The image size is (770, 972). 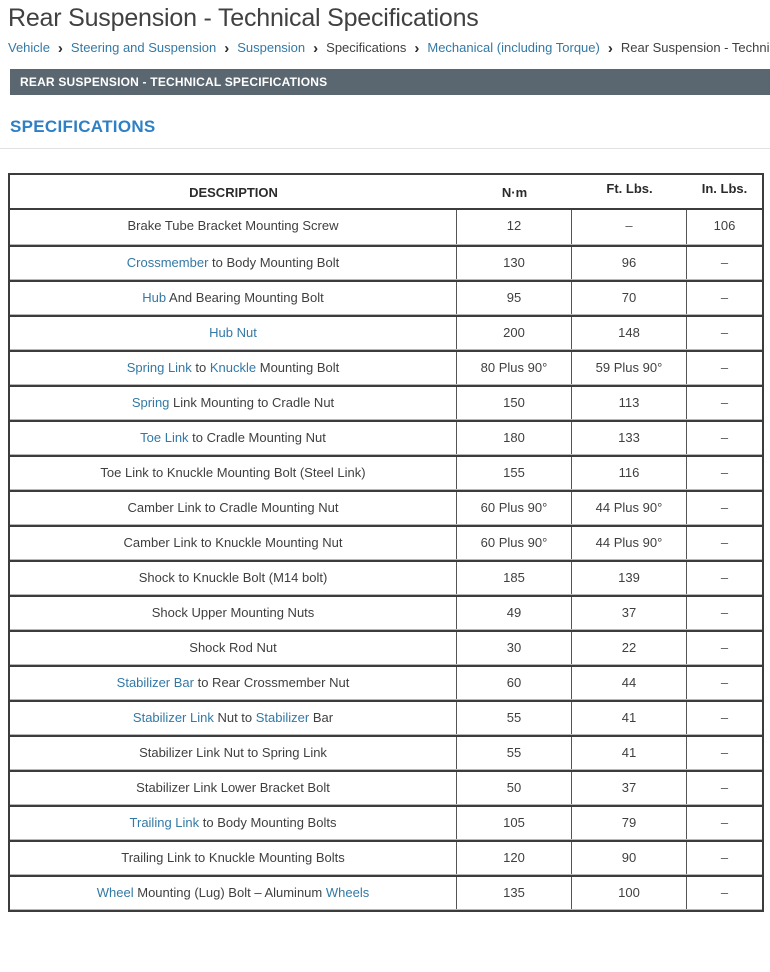 What do you see at coordinates (514, 263) in the screenshot?
I see `nm-cell: 130` at bounding box center [514, 263].